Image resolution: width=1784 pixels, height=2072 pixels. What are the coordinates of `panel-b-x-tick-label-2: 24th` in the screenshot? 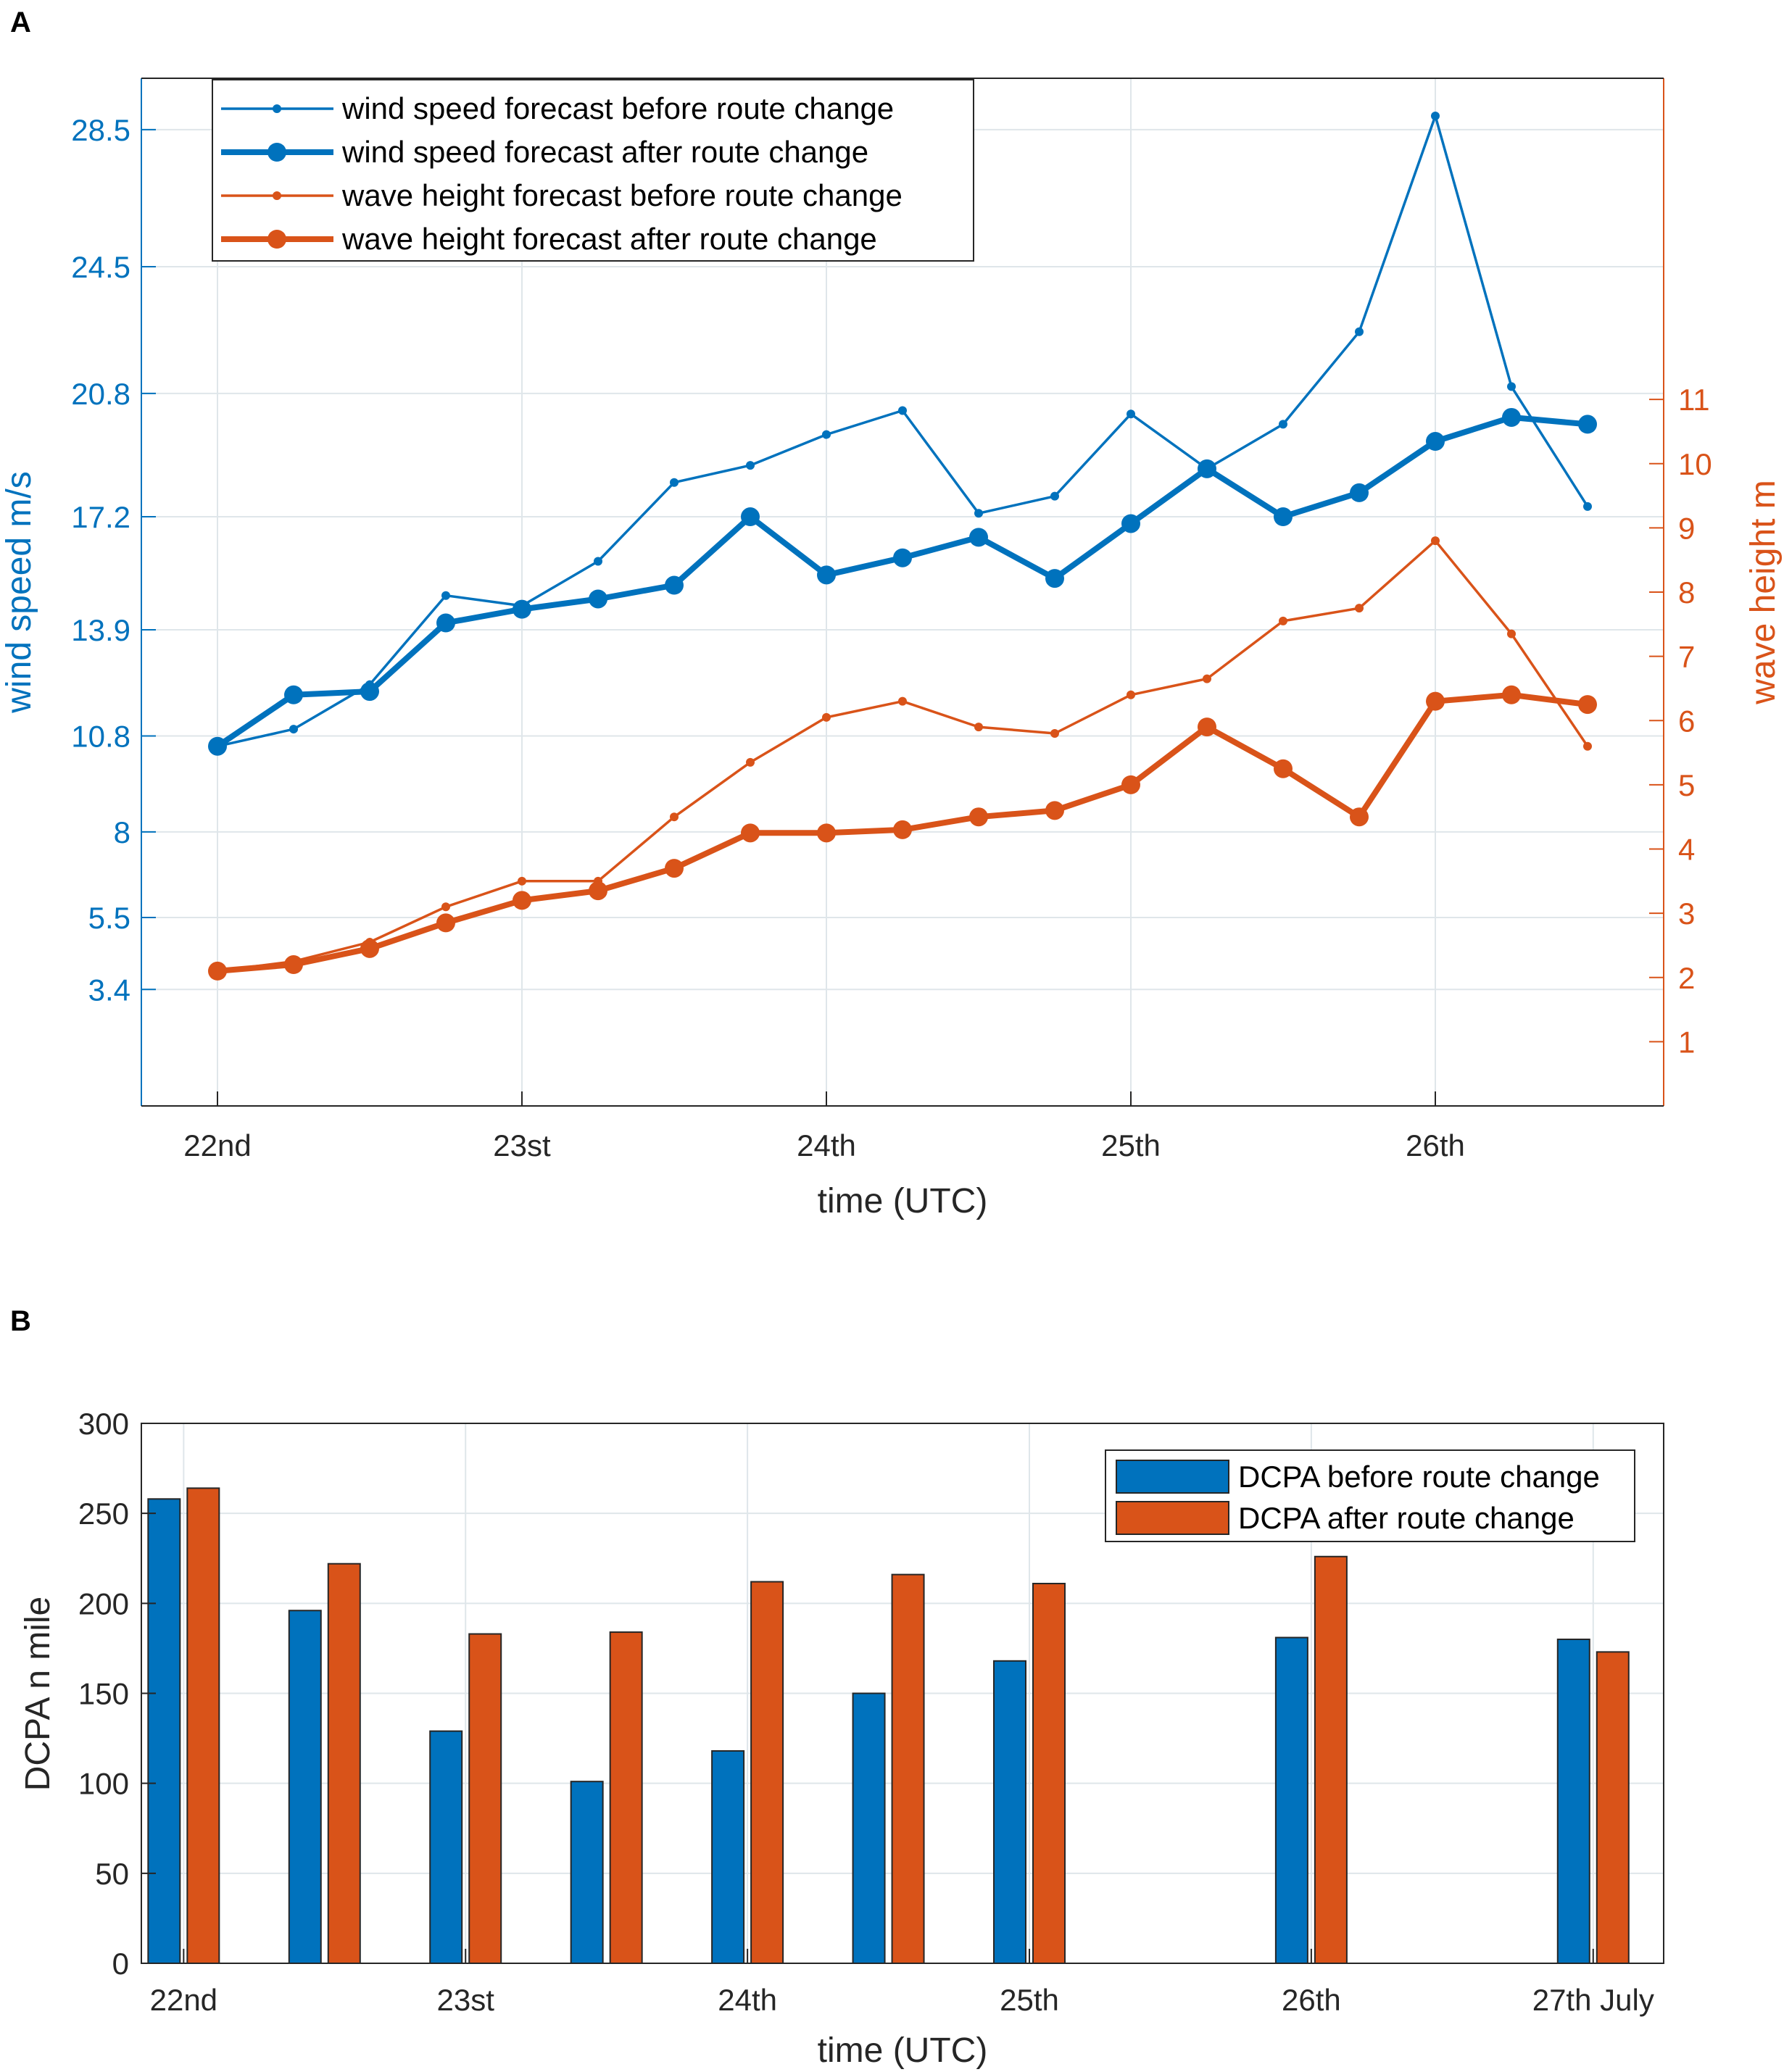 It's located at (747, 2000).